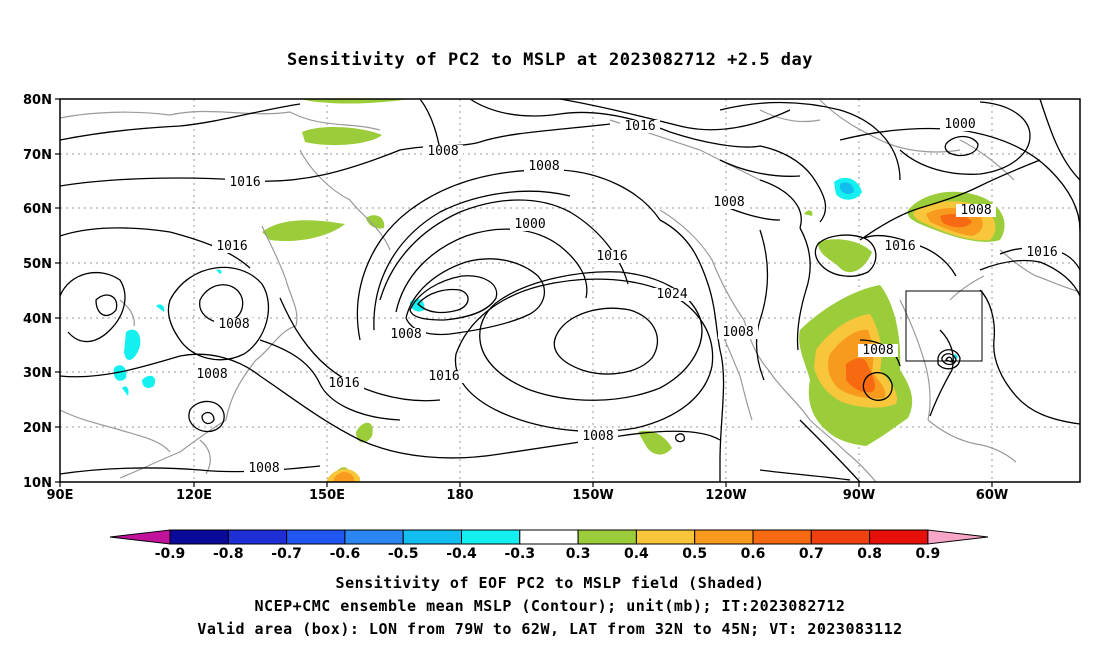  What do you see at coordinates (725, 495) in the screenshot?
I see `lon-label: 120W` at bounding box center [725, 495].